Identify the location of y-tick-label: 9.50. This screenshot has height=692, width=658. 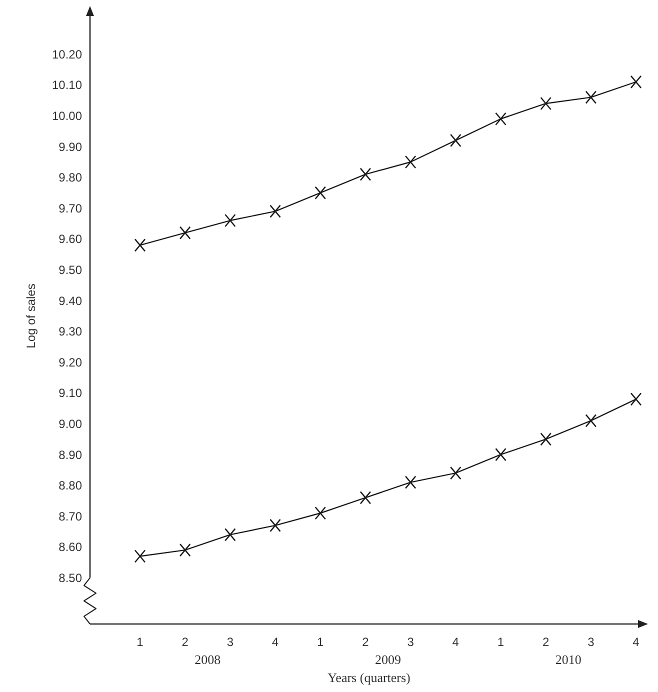
(70, 270).